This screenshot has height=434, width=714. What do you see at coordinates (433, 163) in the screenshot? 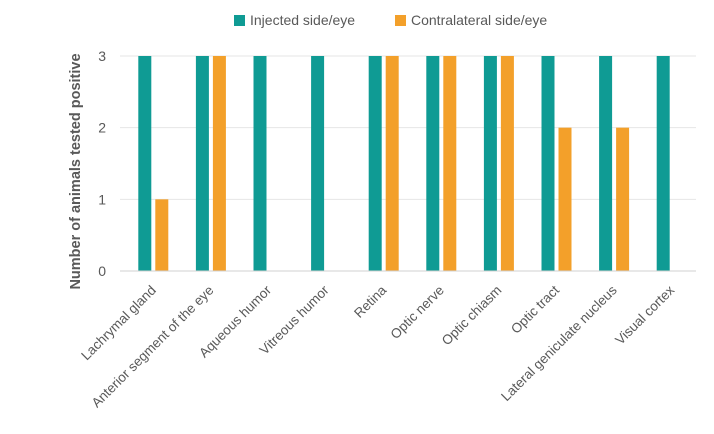
I see `bar-injected-side-eye-optic-nerve` at bounding box center [433, 163].